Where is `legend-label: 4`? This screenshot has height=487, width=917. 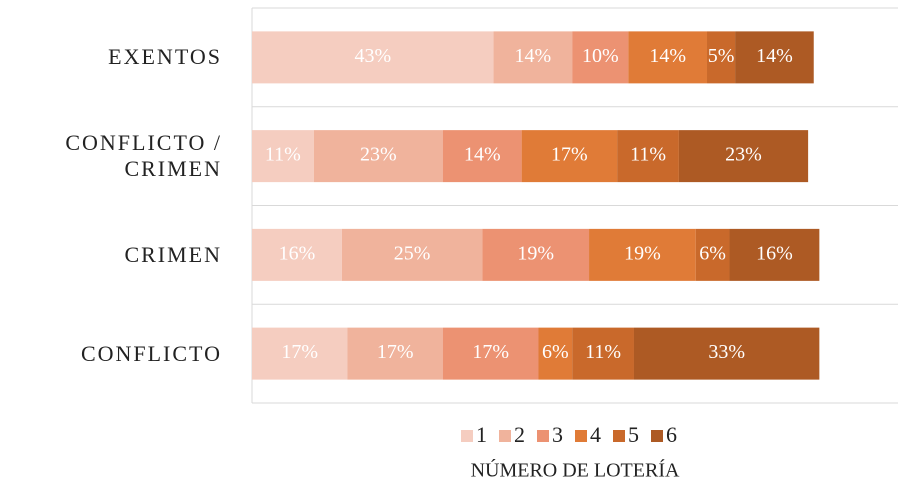 legend-label: 4 is located at coordinates (595, 434).